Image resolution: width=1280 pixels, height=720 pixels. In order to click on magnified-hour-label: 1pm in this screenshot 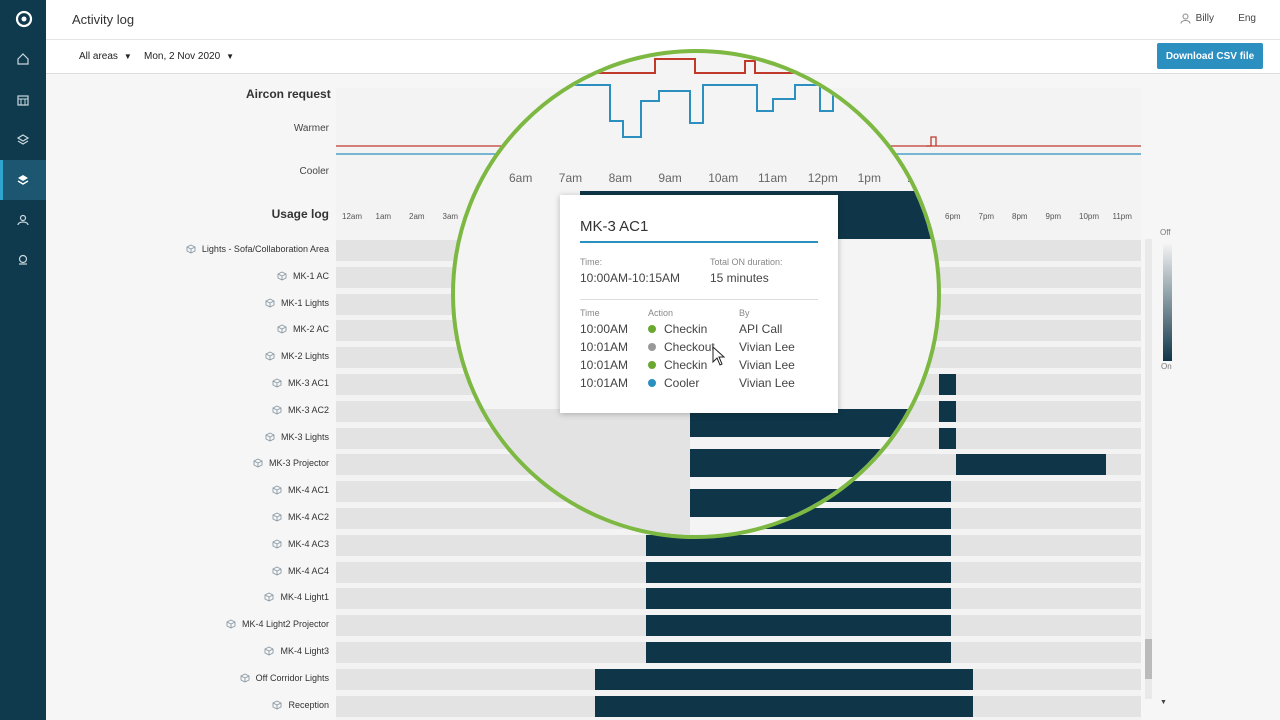, I will do `click(869, 178)`.